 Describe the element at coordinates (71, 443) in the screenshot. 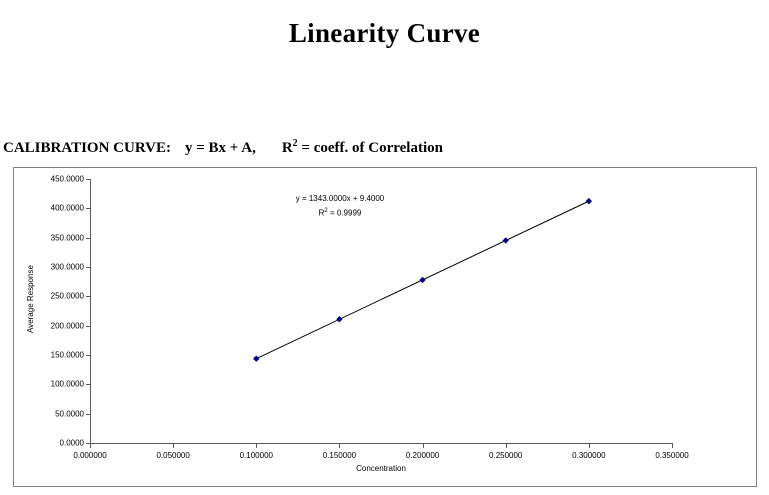

I see `y-axis-tick-label: 0.0000` at that location.